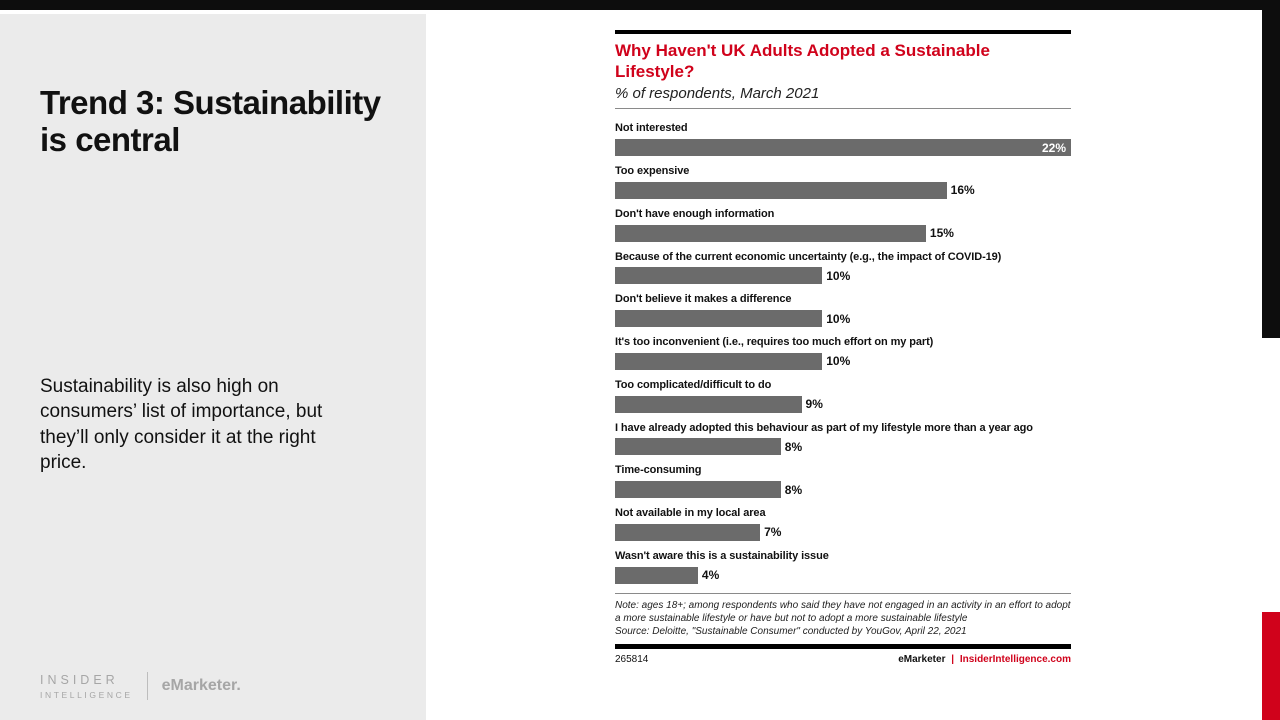  What do you see at coordinates (717, 94) in the screenshot?
I see `chart-subtitle: % of respondents, March 2021` at bounding box center [717, 94].